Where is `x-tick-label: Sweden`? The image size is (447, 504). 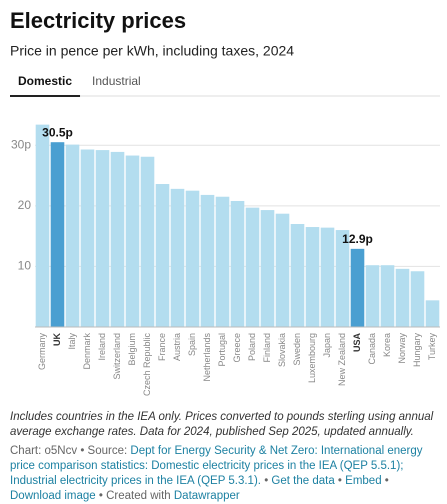
x-tick-label: Sweden is located at coordinates (297, 349).